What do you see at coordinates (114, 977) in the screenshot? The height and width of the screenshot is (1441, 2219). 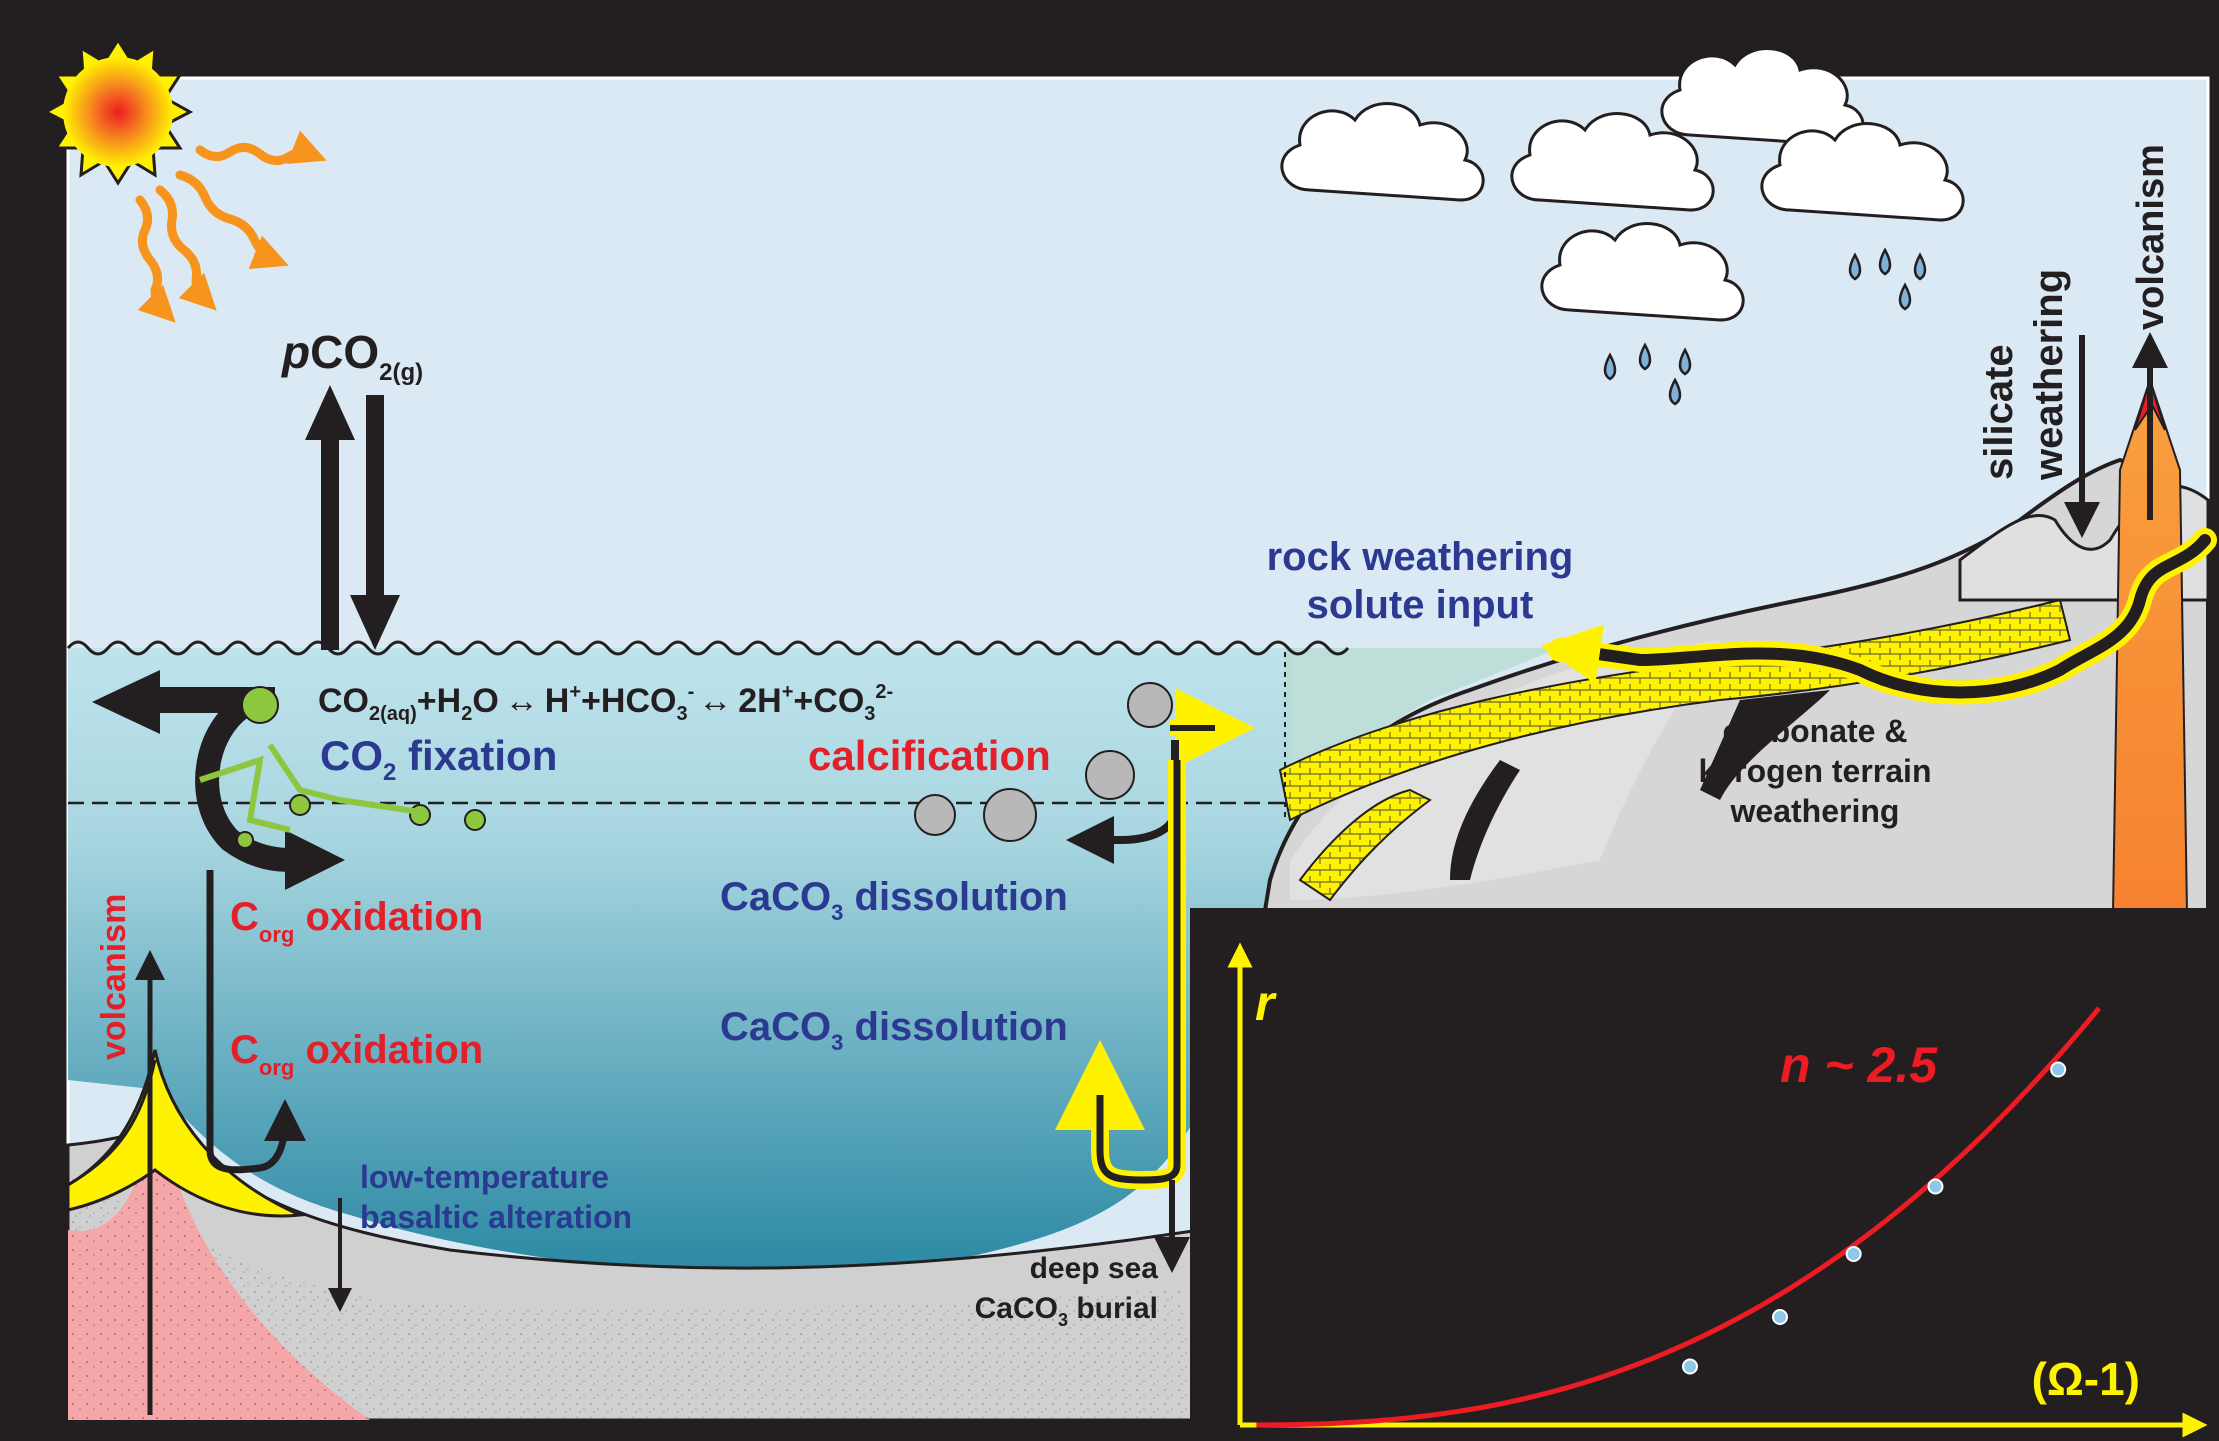 I see `sea-volcanism-label: volcanism` at bounding box center [114, 977].